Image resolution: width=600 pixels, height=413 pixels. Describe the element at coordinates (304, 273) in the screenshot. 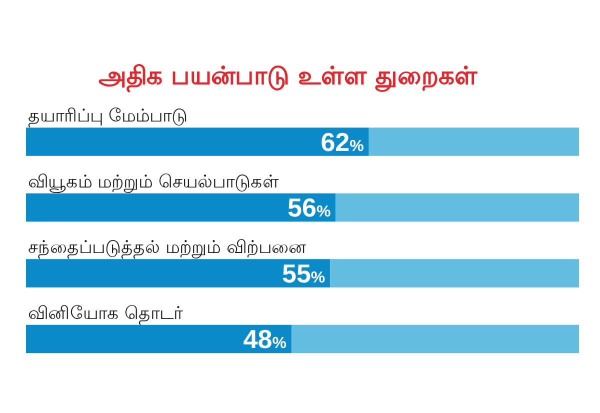

I see `data-label: 55%` at that location.